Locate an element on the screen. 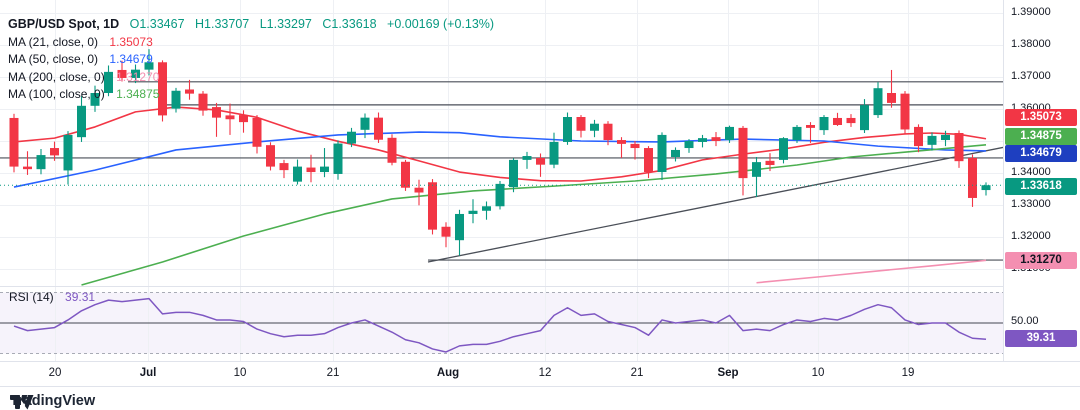 The width and height of the screenshot is (1080, 410). time-axis-label: 19 is located at coordinates (908, 373).